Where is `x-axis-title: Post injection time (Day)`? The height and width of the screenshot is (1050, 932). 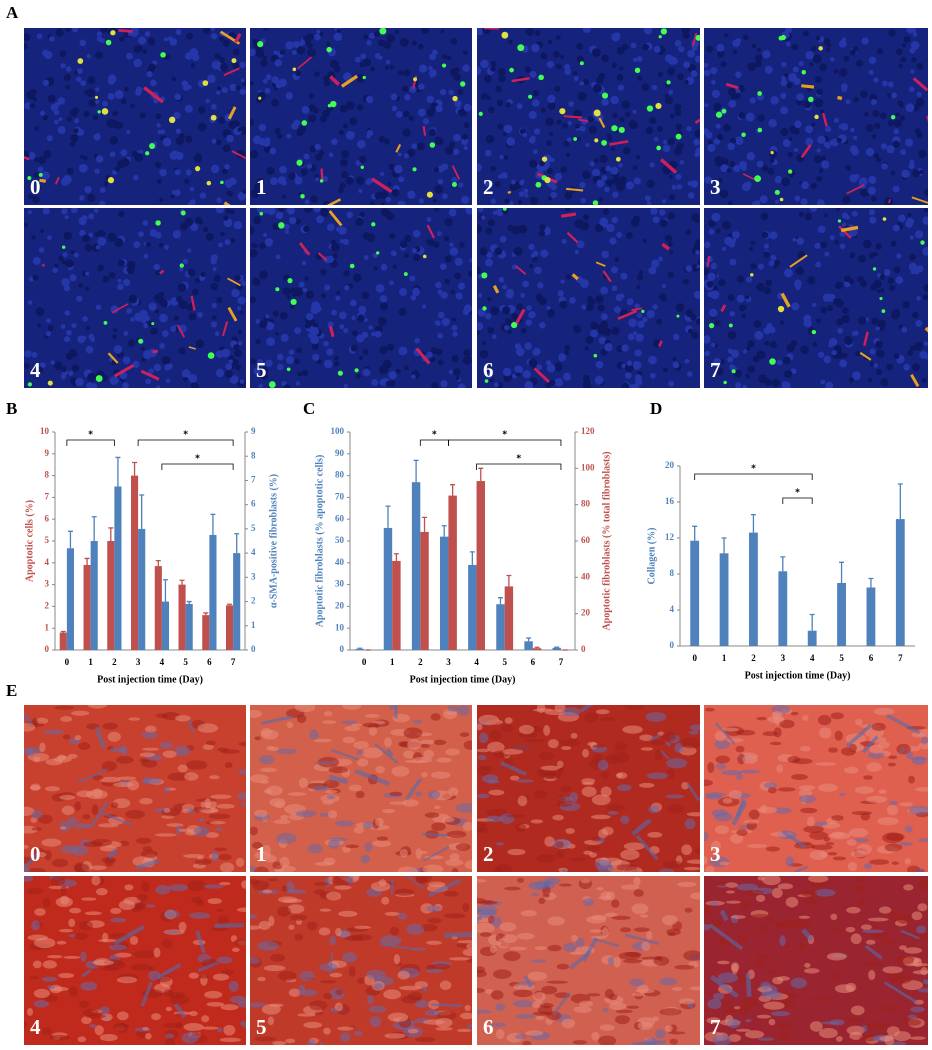
x-axis-title: Post injection time (Day) is located at coordinates (150, 679).